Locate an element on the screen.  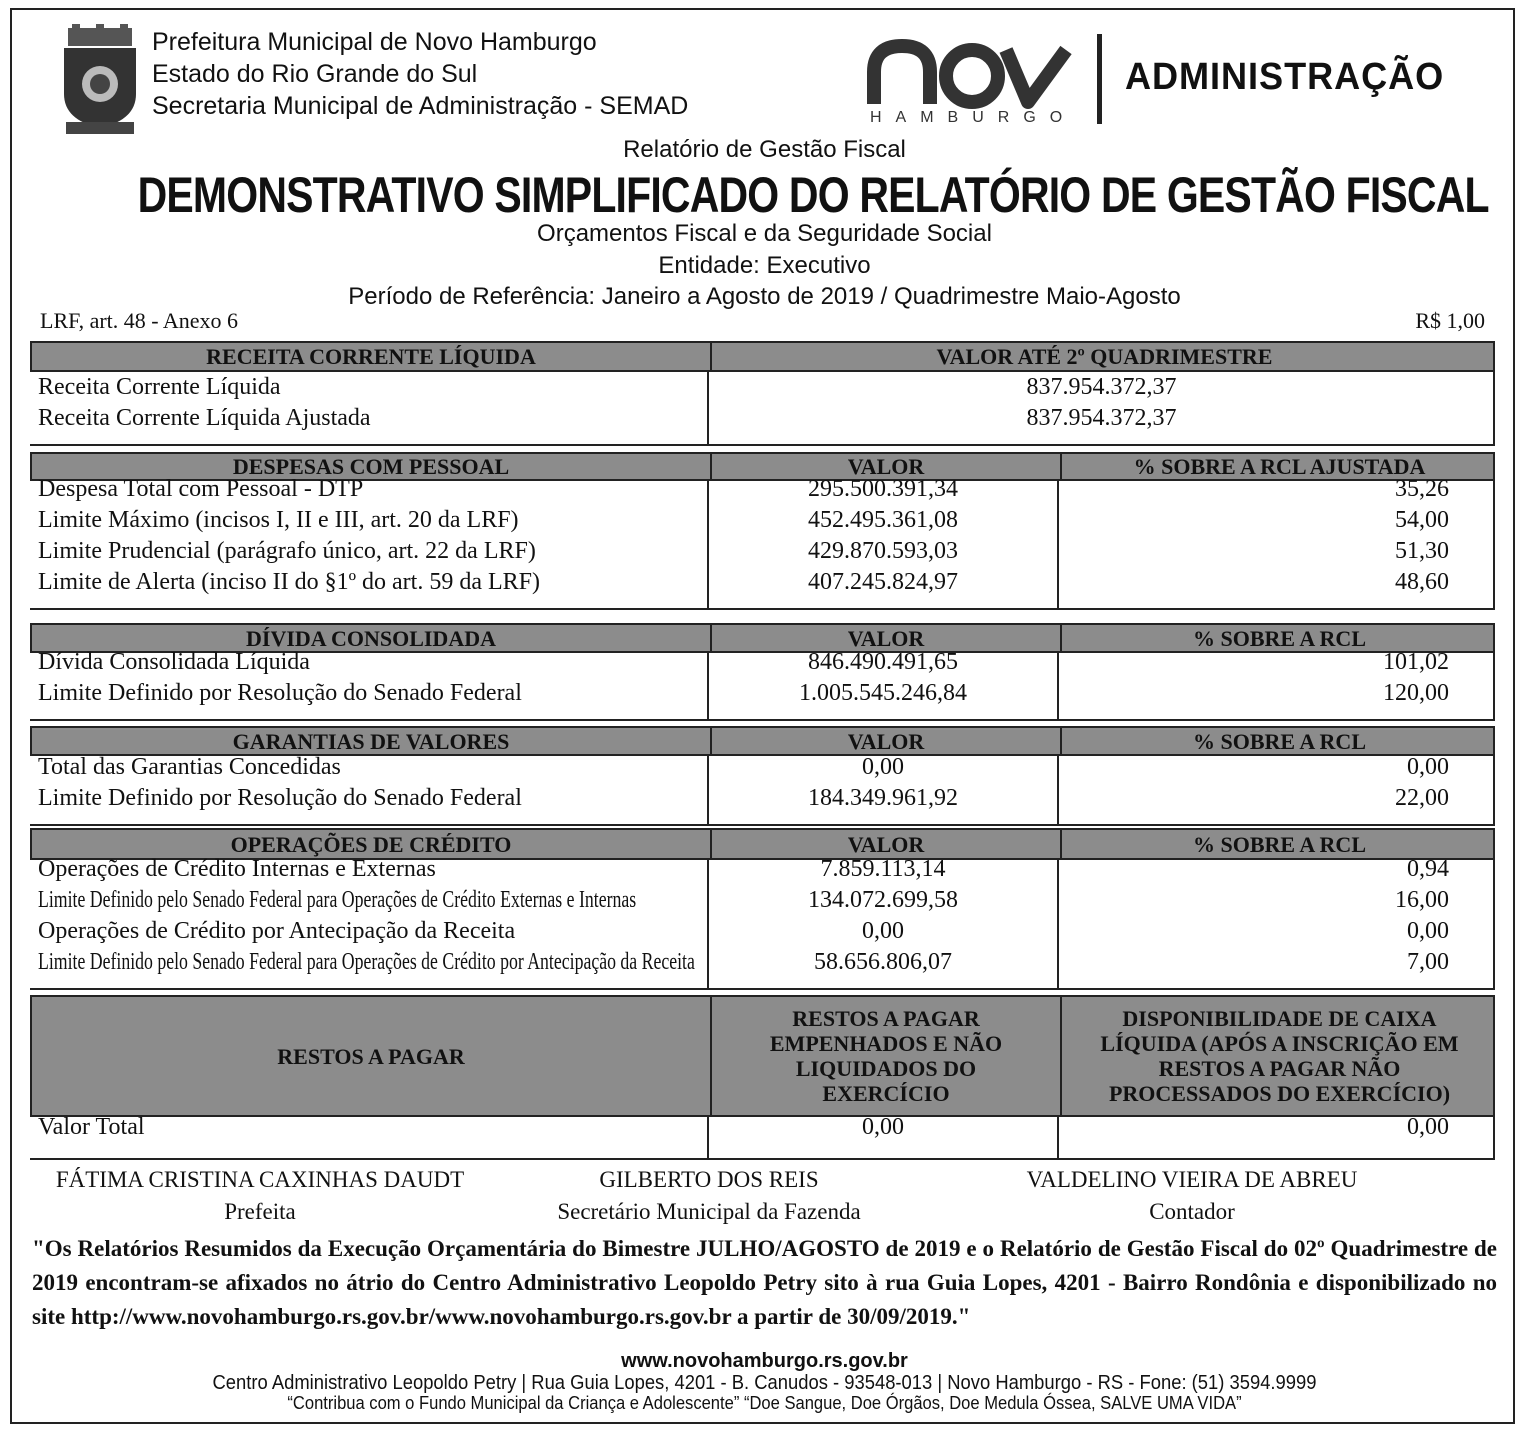
signature-name: VALDELINO VIEIRA DE ABREU is located at coordinates (1192, 1179).